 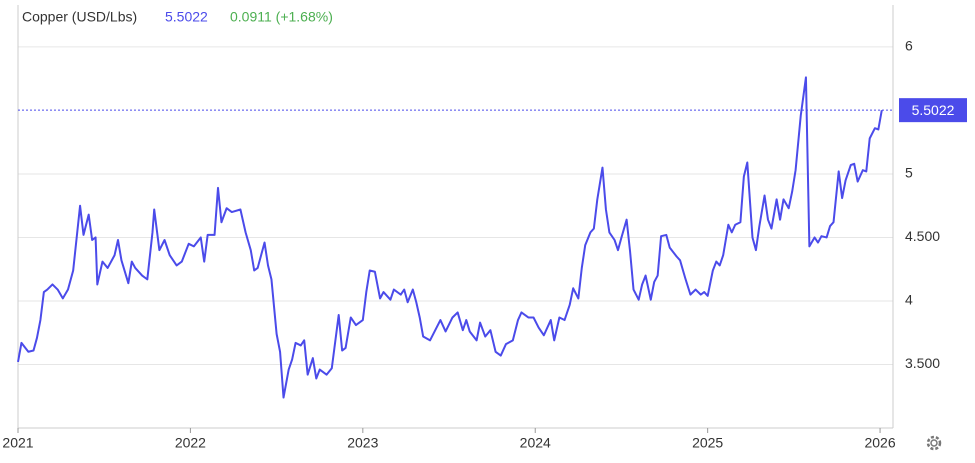 What do you see at coordinates (190, 443) in the screenshot?
I see `x-tick-label: 2022` at bounding box center [190, 443].